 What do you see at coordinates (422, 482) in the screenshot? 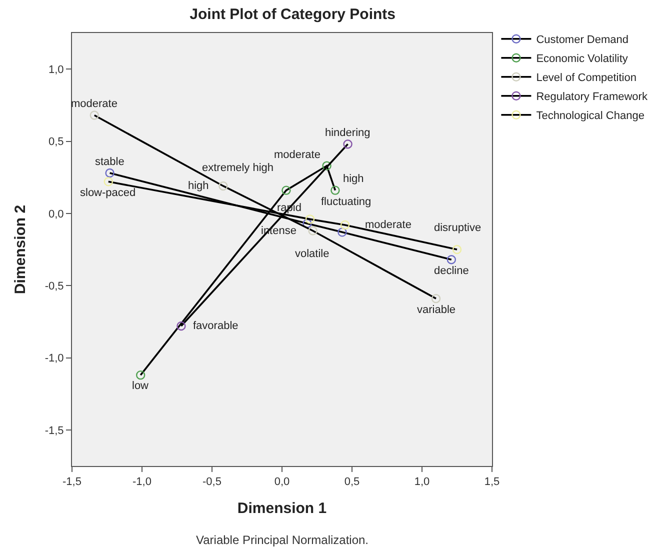
I see `x-tick-label: 1,0` at bounding box center [422, 482].